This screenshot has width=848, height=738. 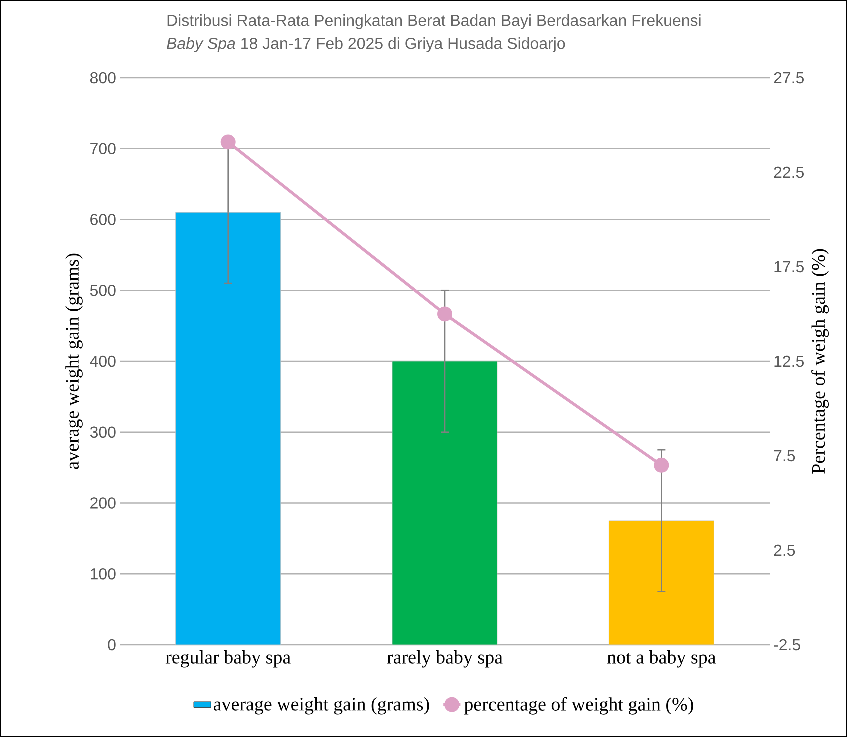 What do you see at coordinates (103, 432) in the screenshot?
I see `y-tick-label: 300` at bounding box center [103, 432].